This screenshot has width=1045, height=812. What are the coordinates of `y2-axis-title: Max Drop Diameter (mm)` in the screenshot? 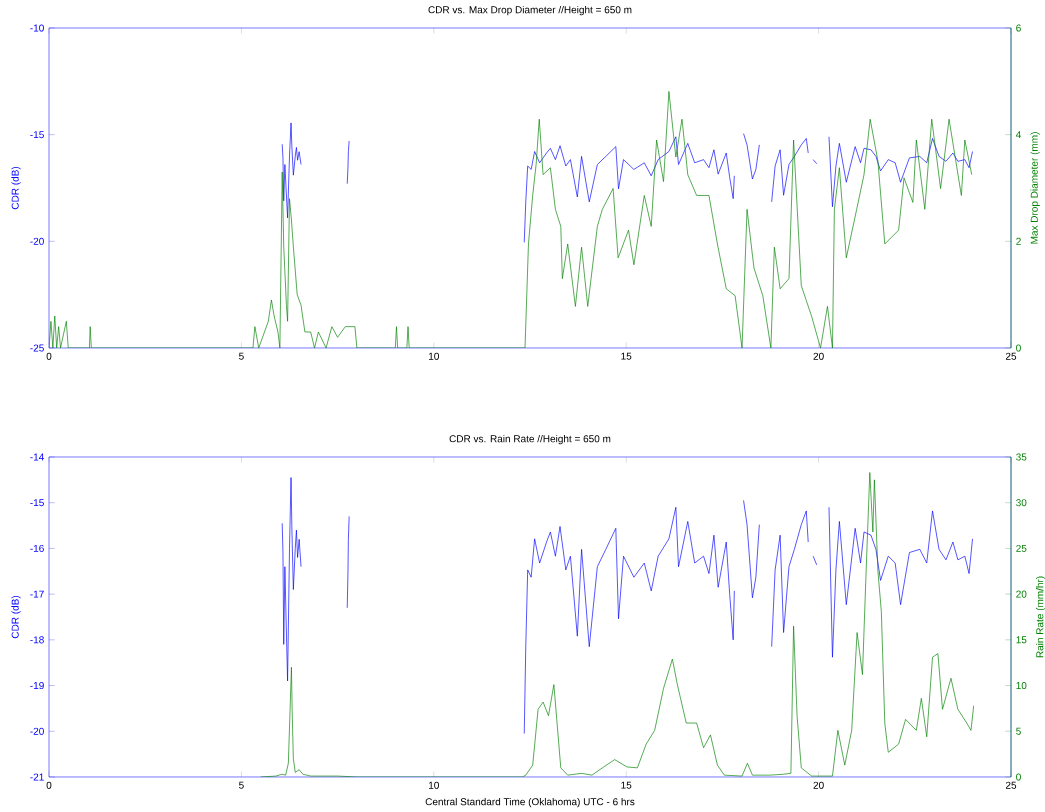 It's located at (1035, 188).